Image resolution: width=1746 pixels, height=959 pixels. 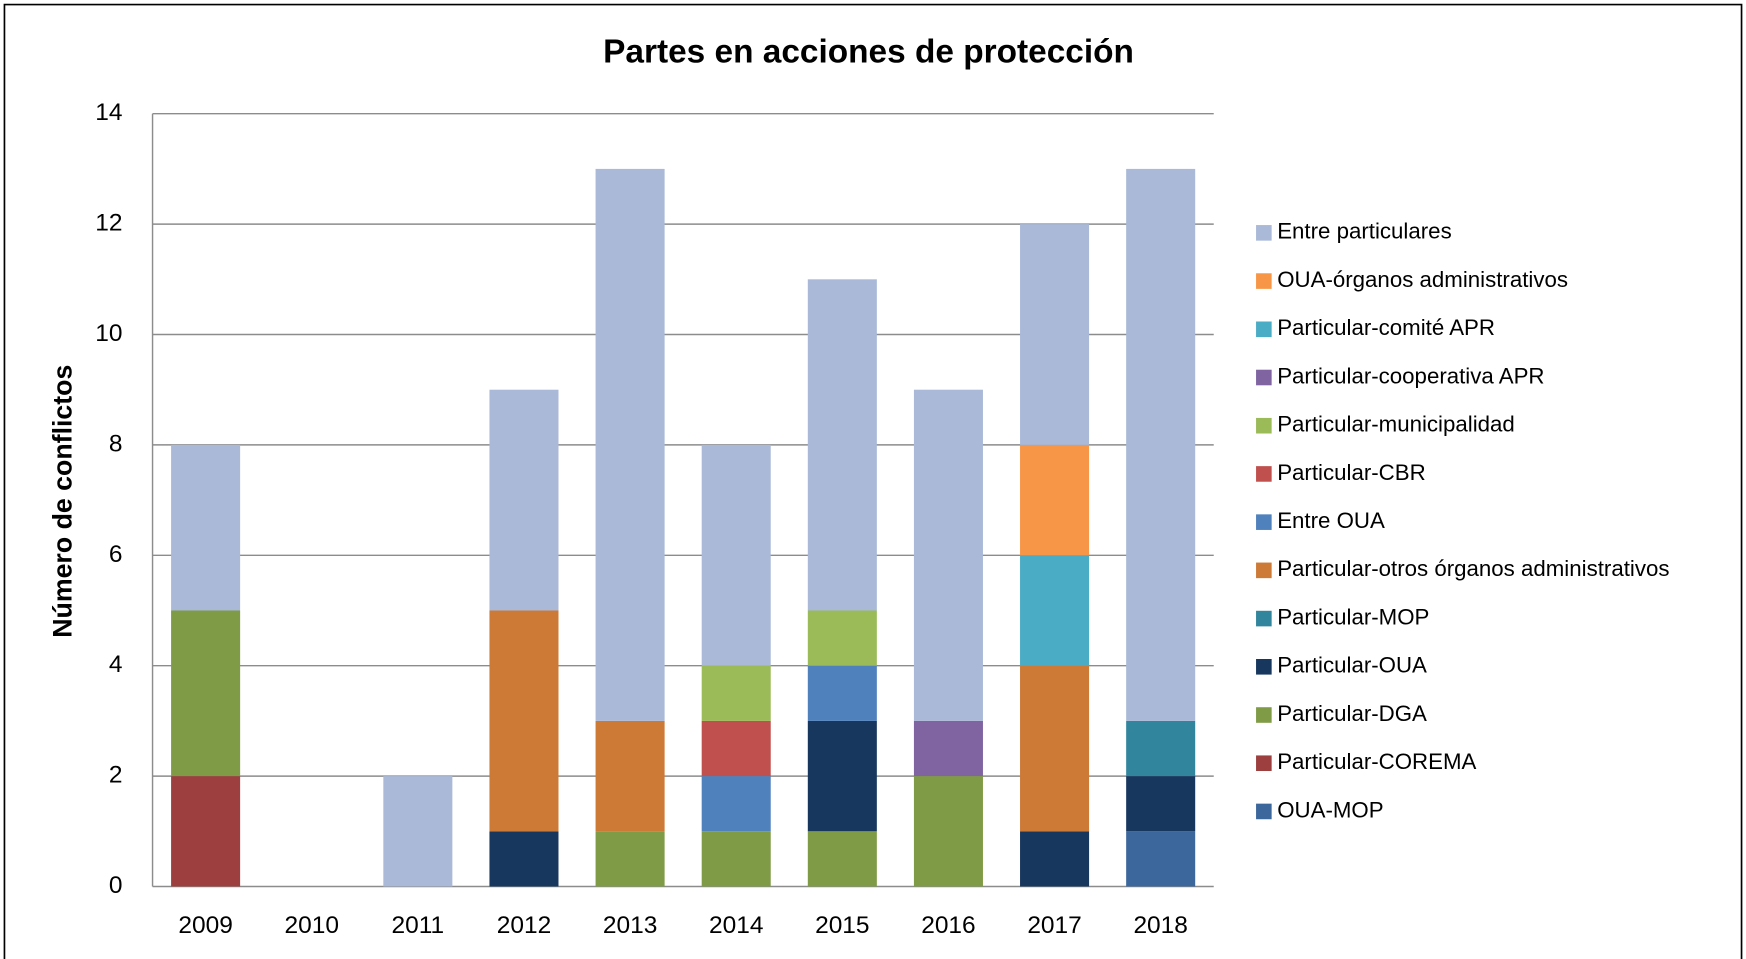 I want to click on legend-label: Entre OUA, so click(x=1331, y=520).